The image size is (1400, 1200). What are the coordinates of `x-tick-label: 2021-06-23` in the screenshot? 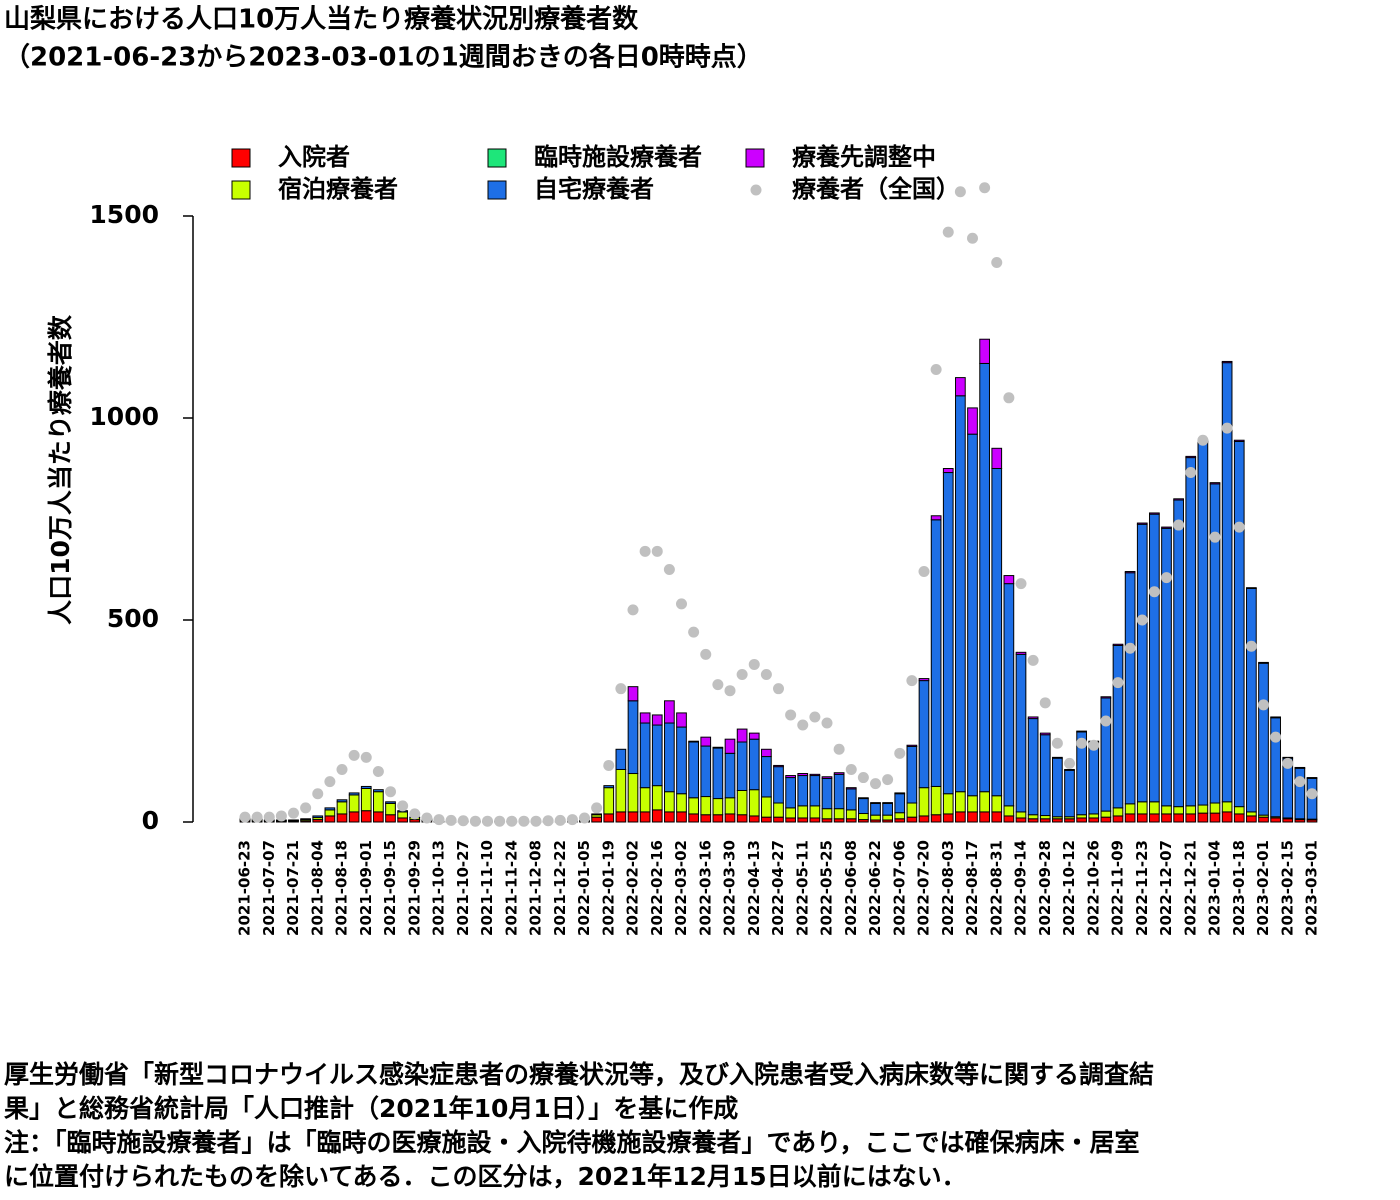 It's located at (245, 888).